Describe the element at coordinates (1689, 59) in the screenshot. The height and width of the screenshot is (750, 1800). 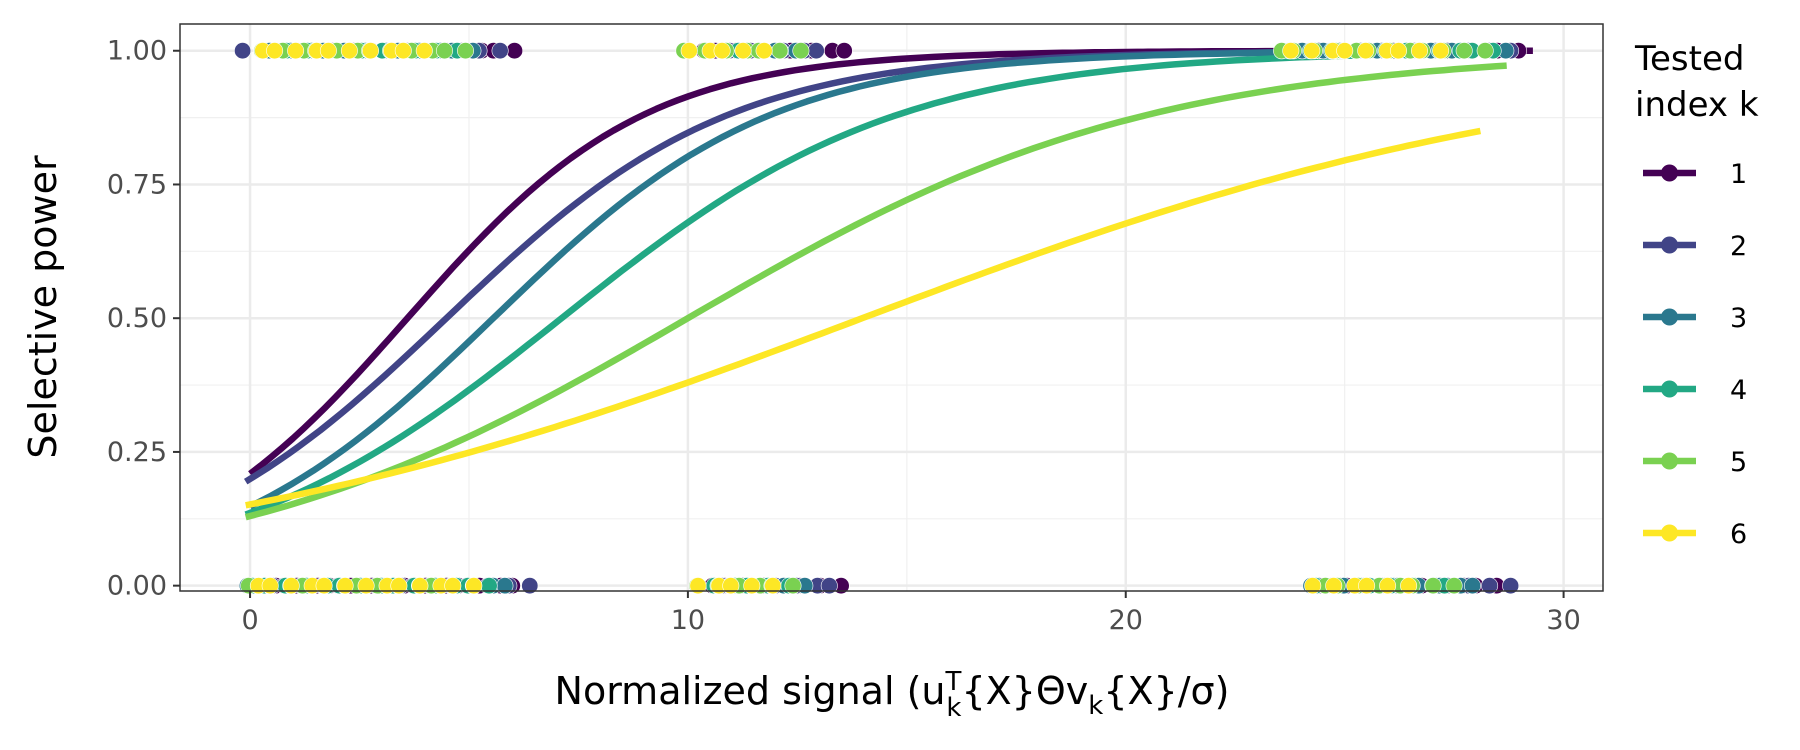
I see `legend-title-line-1: Tested` at that location.